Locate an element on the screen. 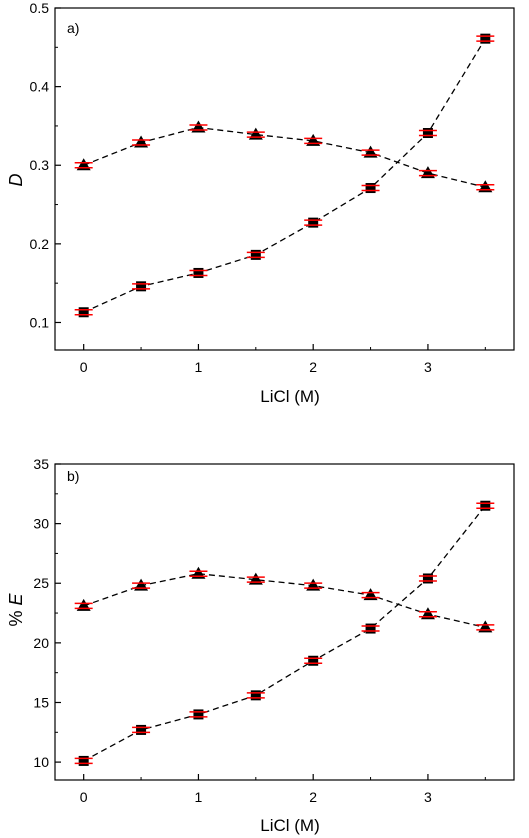 The image size is (529, 838). y-tick-label: 0.1 is located at coordinates (40, 322).